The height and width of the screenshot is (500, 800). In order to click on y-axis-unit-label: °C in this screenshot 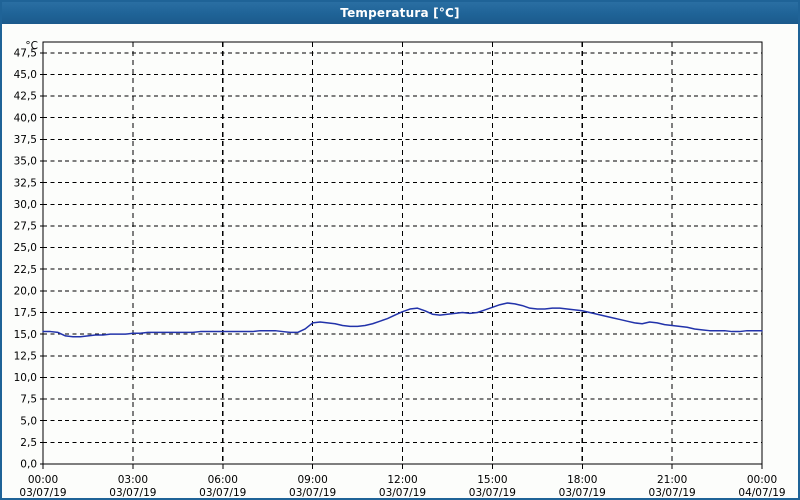, I will do `click(31, 46)`.